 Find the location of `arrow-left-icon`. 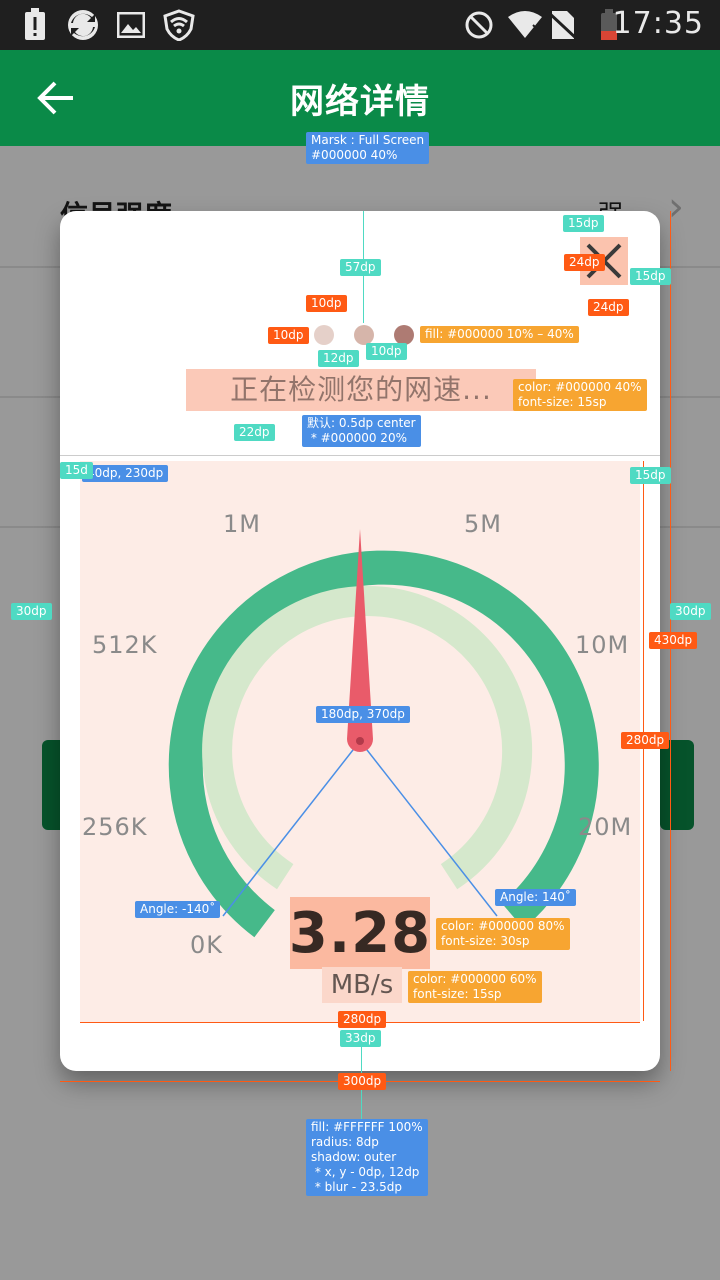

arrow-left-icon is located at coordinates (55, 98).